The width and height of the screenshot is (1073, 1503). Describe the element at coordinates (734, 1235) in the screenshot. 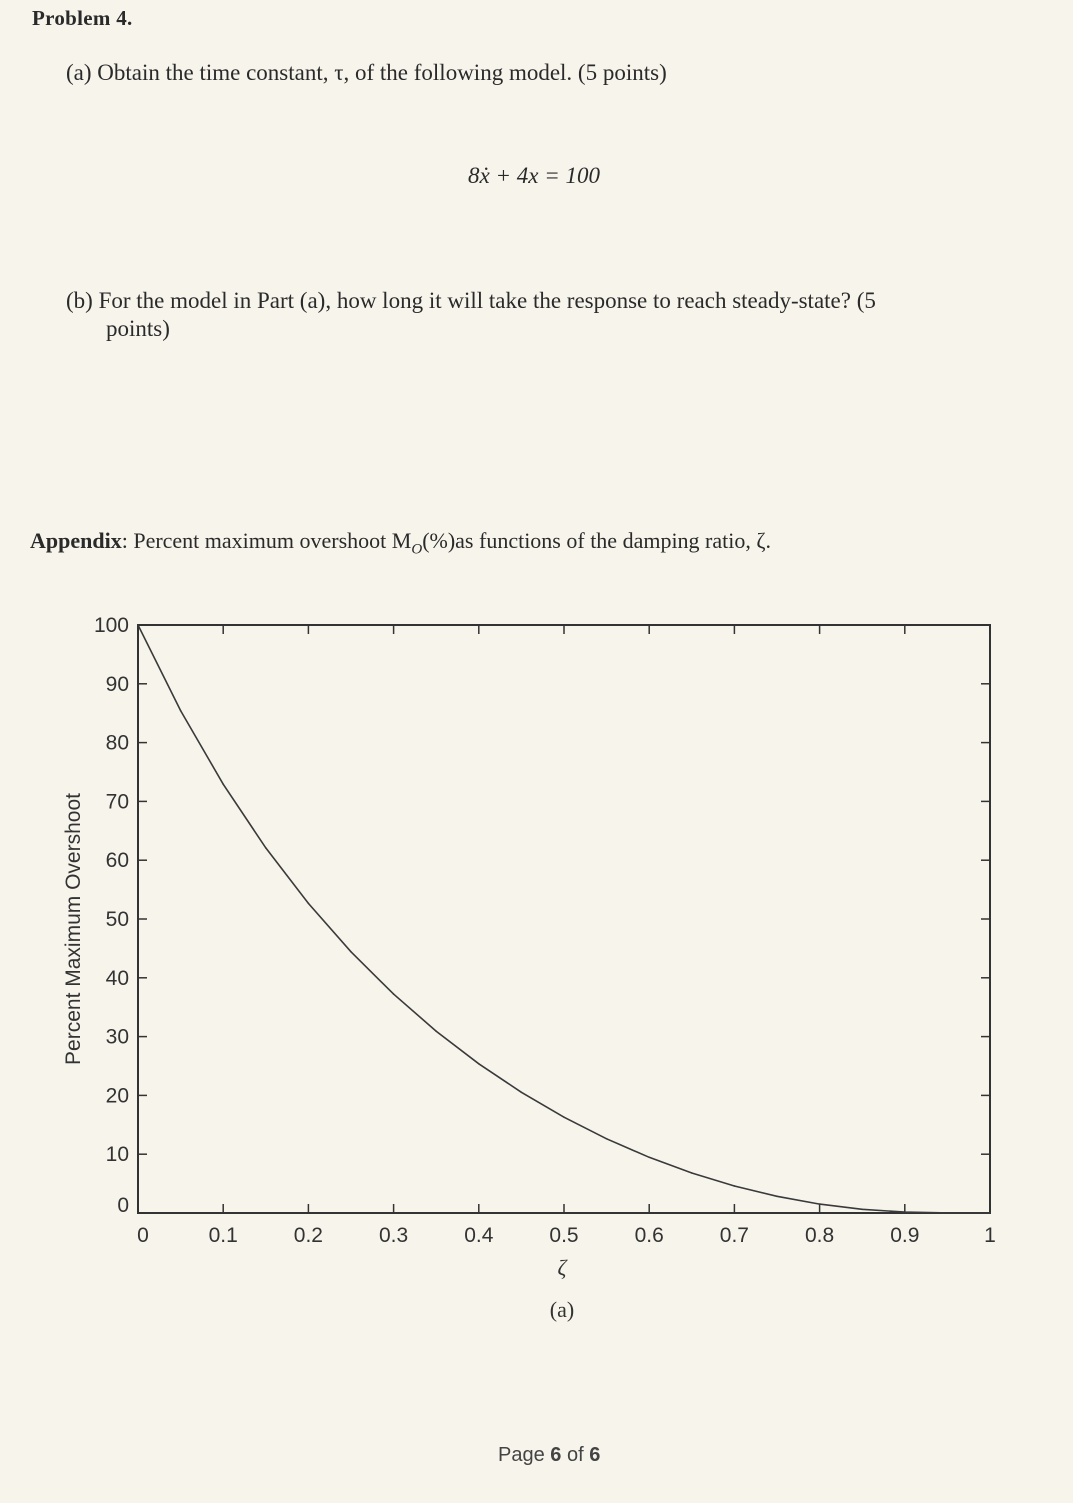

I see `x-tick-label: 0.7` at that location.